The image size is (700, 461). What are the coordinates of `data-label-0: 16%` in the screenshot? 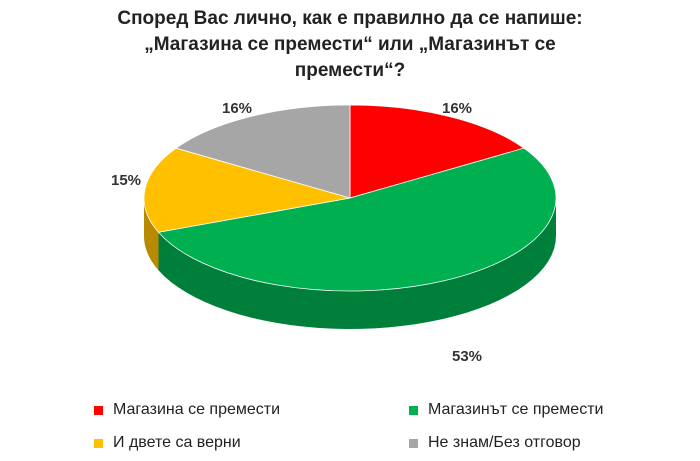 It's located at (457, 108).